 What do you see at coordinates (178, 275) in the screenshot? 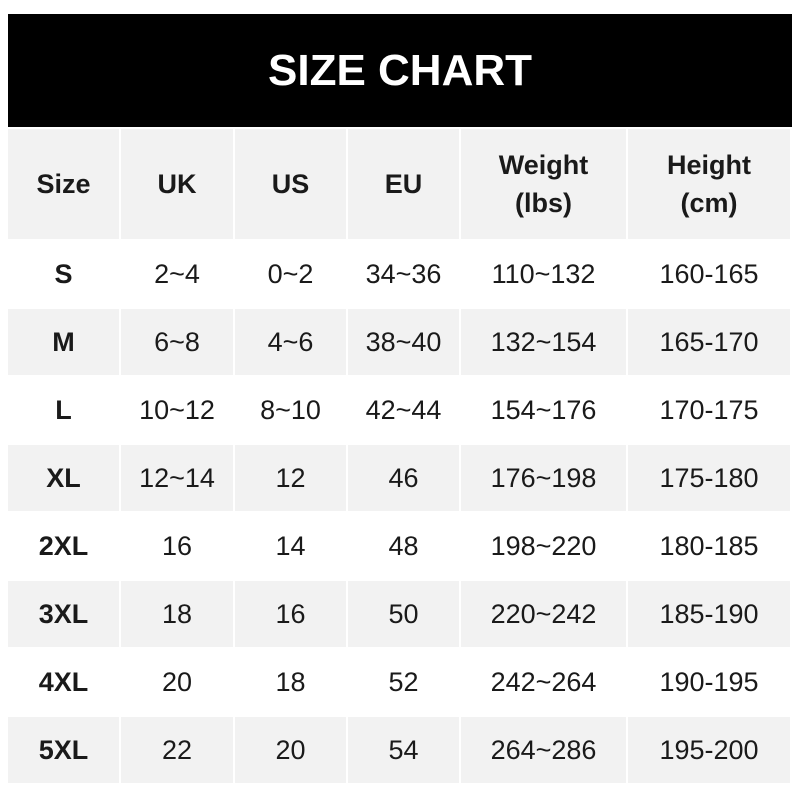
I see `value-cell: 2~4` at bounding box center [178, 275].